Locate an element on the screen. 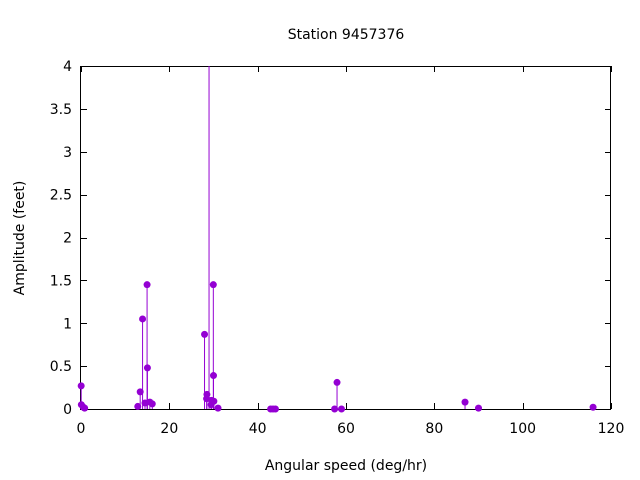  x-tick-label: 0 is located at coordinates (81, 429).